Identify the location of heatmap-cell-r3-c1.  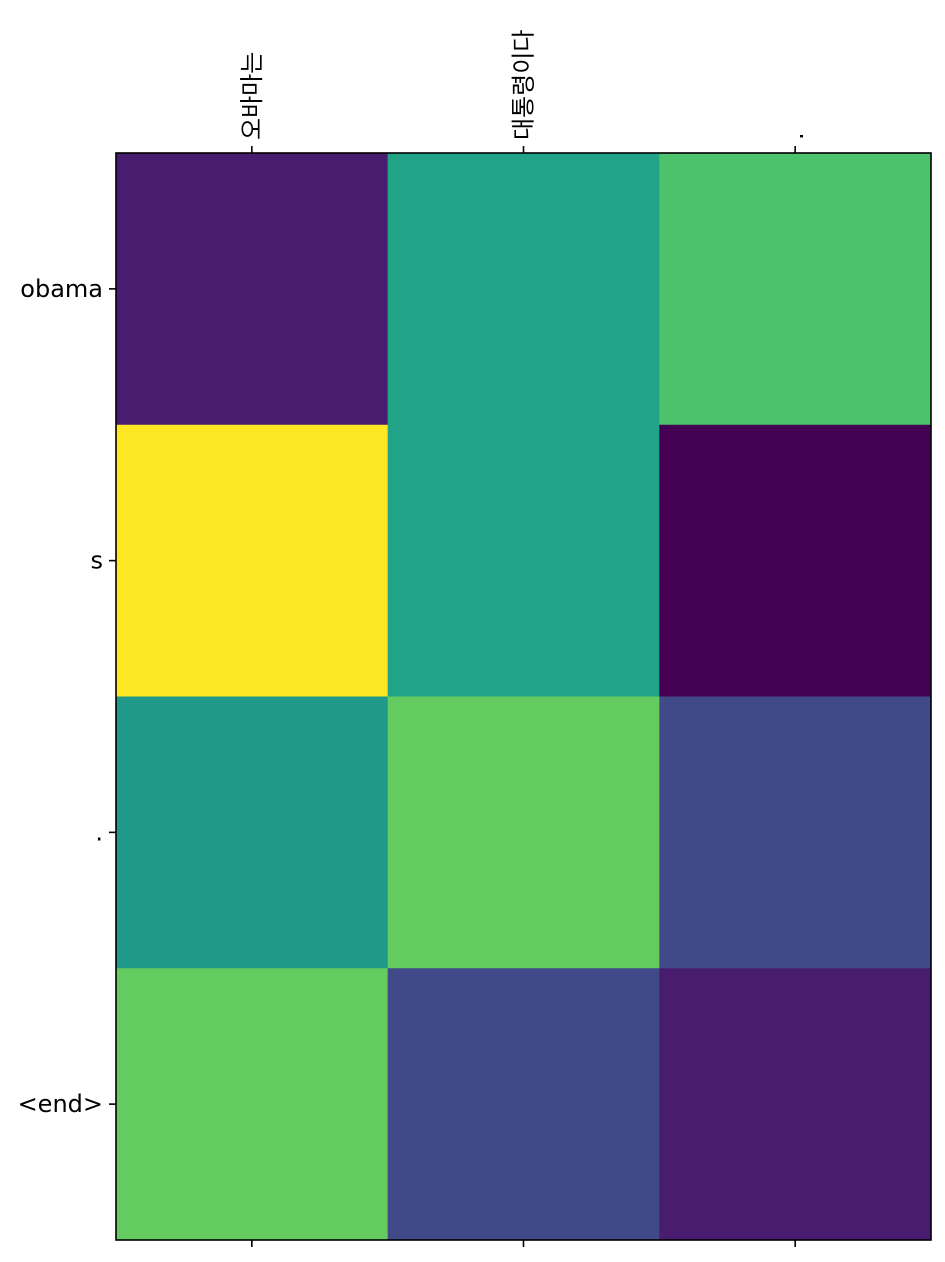
(523, 1104).